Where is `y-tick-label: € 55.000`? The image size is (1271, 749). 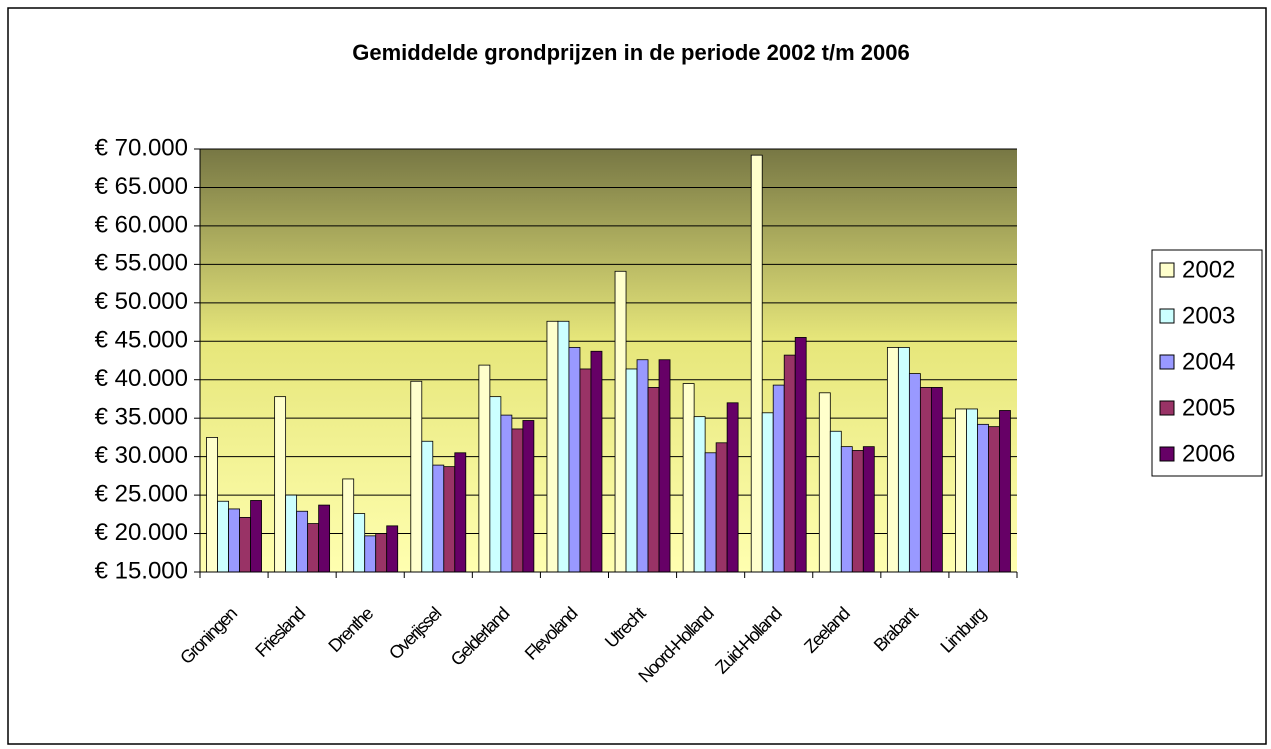
y-tick-label: € 55.000 is located at coordinates (141, 263).